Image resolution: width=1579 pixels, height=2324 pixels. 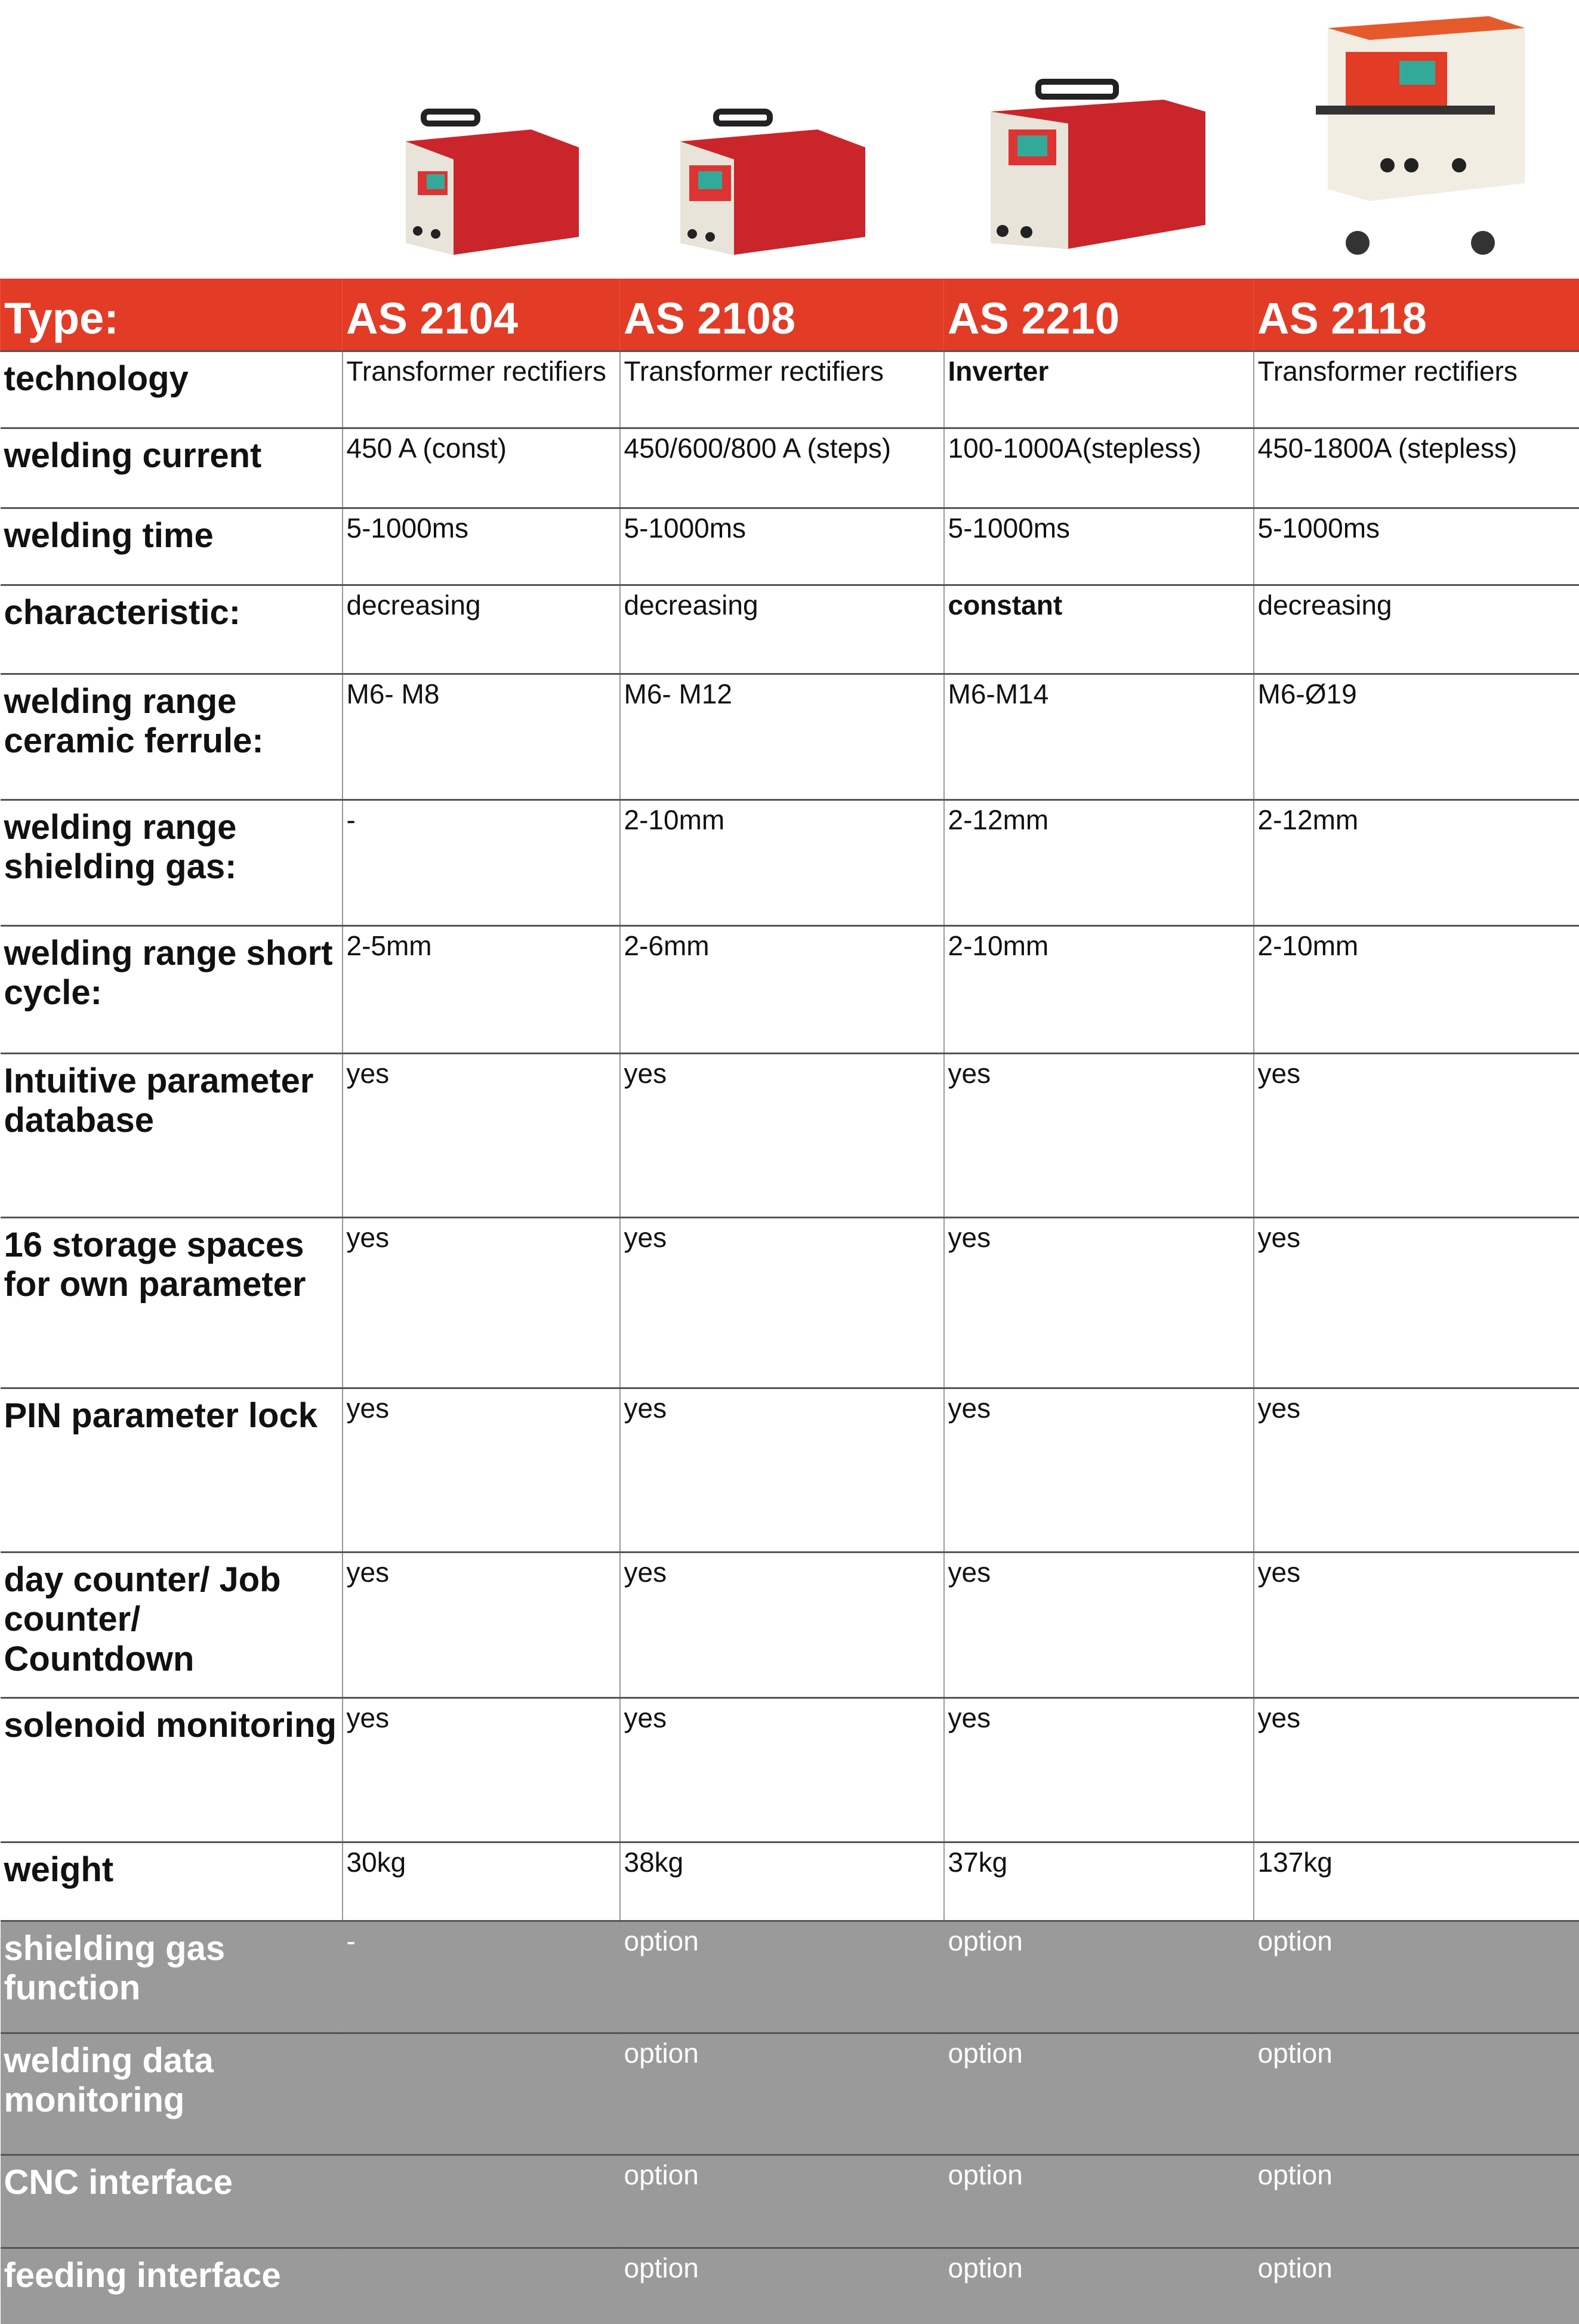 What do you see at coordinates (172, 389) in the screenshot?
I see `row-label: technology` at bounding box center [172, 389].